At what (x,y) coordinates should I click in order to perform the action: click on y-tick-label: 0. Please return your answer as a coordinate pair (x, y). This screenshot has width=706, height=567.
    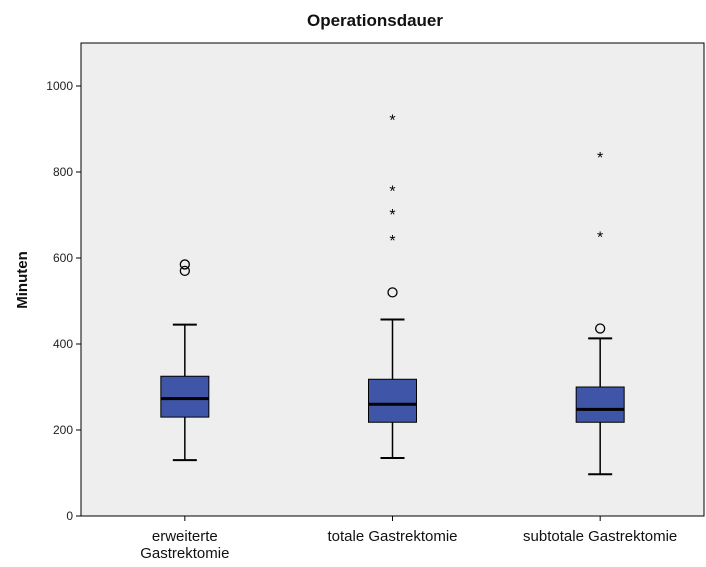
    Looking at the image, I should click on (69, 516).